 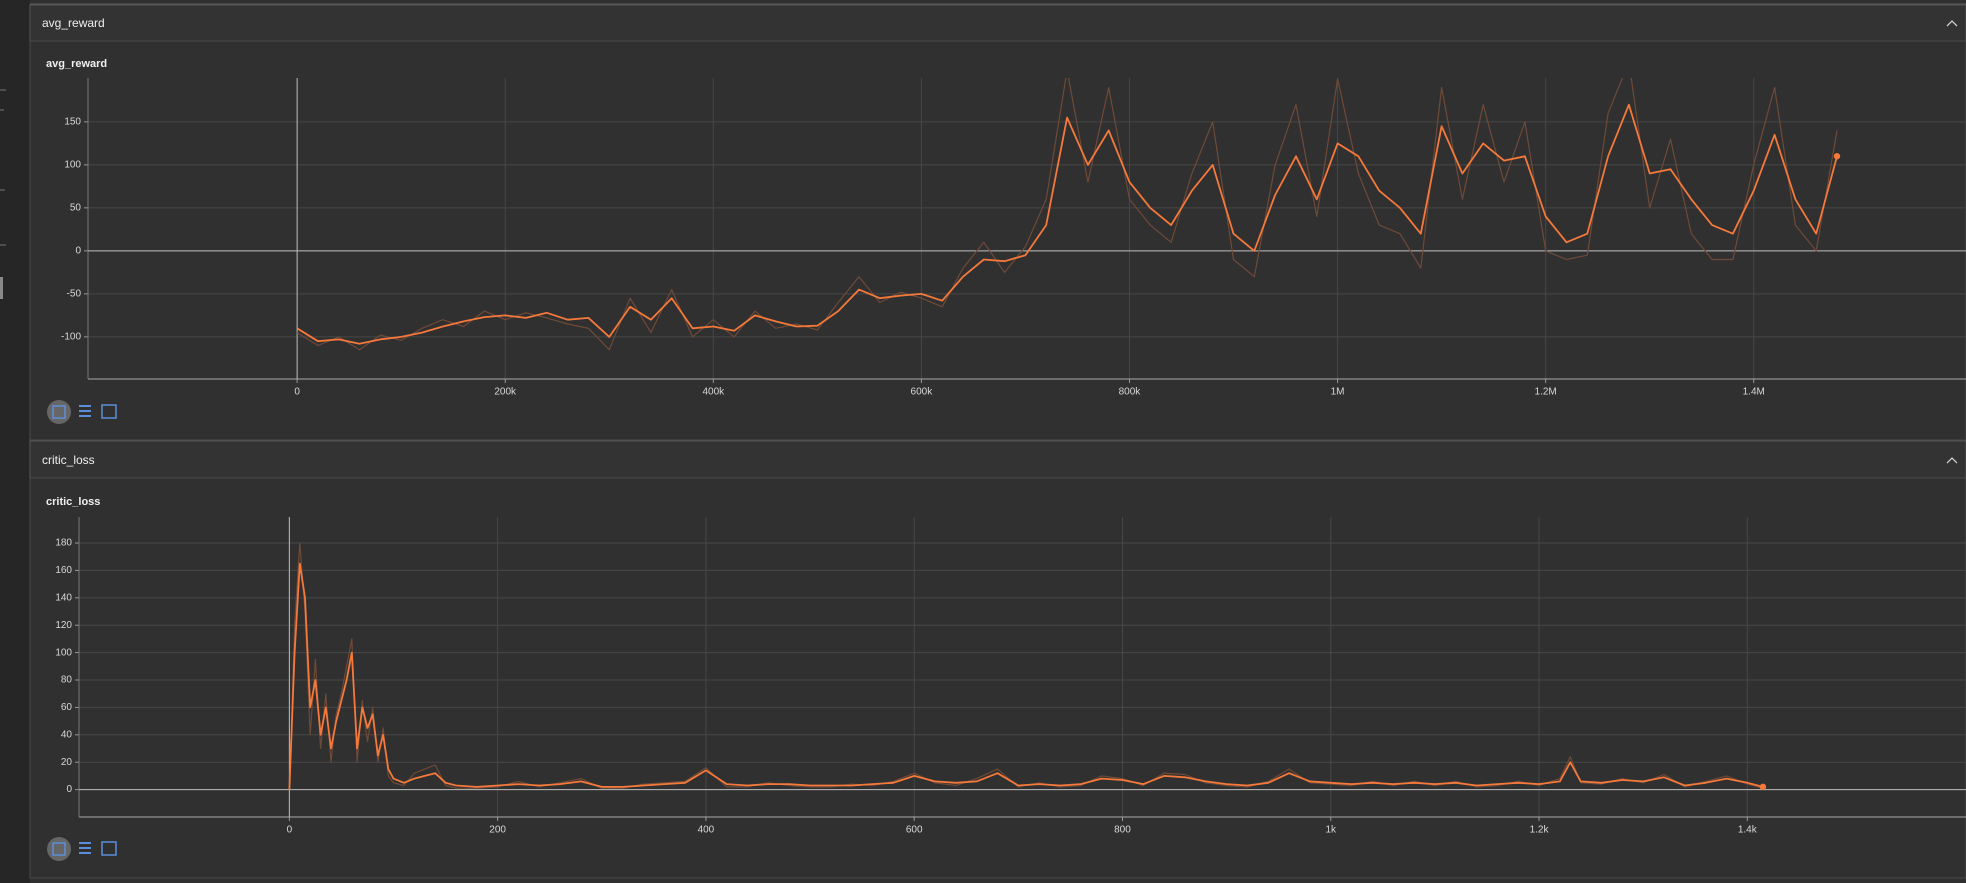 I want to click on y-tick-label: 120, so click(x=63, y=625).